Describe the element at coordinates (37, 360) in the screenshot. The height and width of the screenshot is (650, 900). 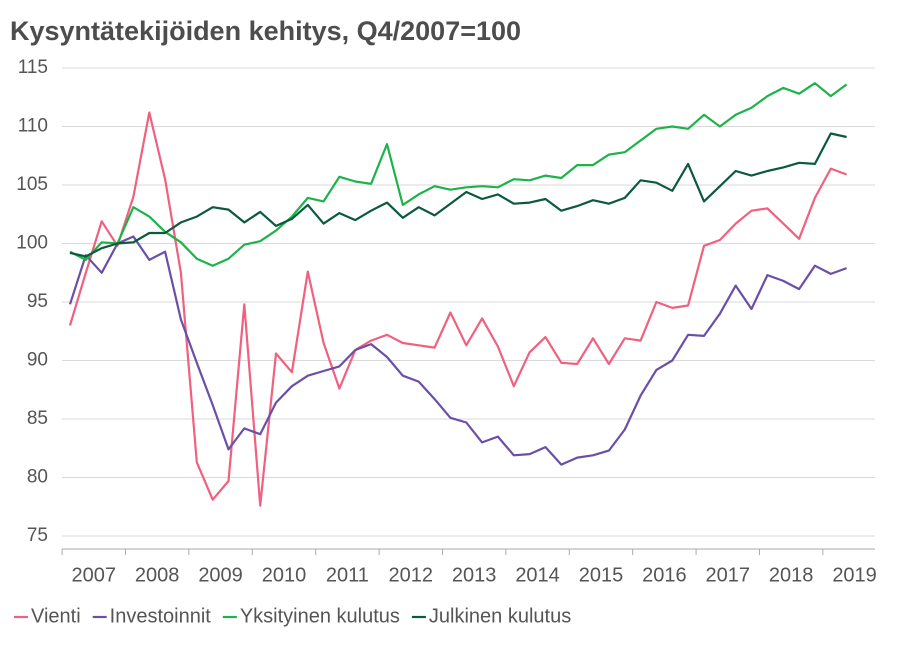
I see `y-tick-label: 90` at that location.